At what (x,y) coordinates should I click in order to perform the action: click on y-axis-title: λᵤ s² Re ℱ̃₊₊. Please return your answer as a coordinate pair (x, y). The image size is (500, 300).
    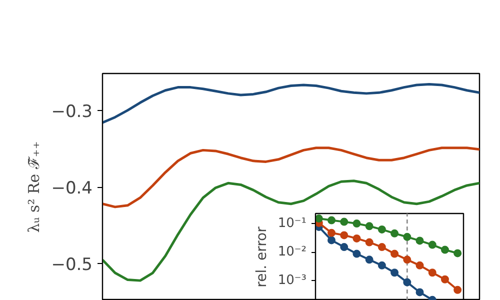
    Looking at the image, I should click on (34, 187).